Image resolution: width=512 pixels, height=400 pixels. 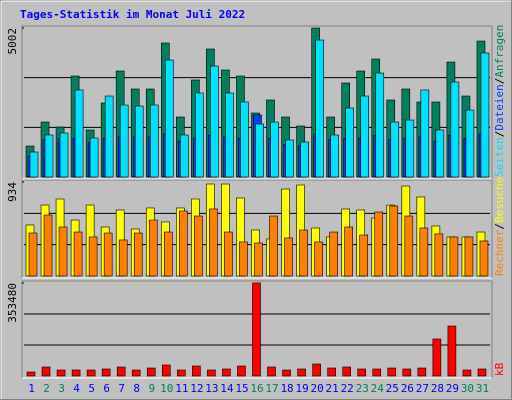 I want to click on y-tick-label: 5002, so click(x=12, y=41).